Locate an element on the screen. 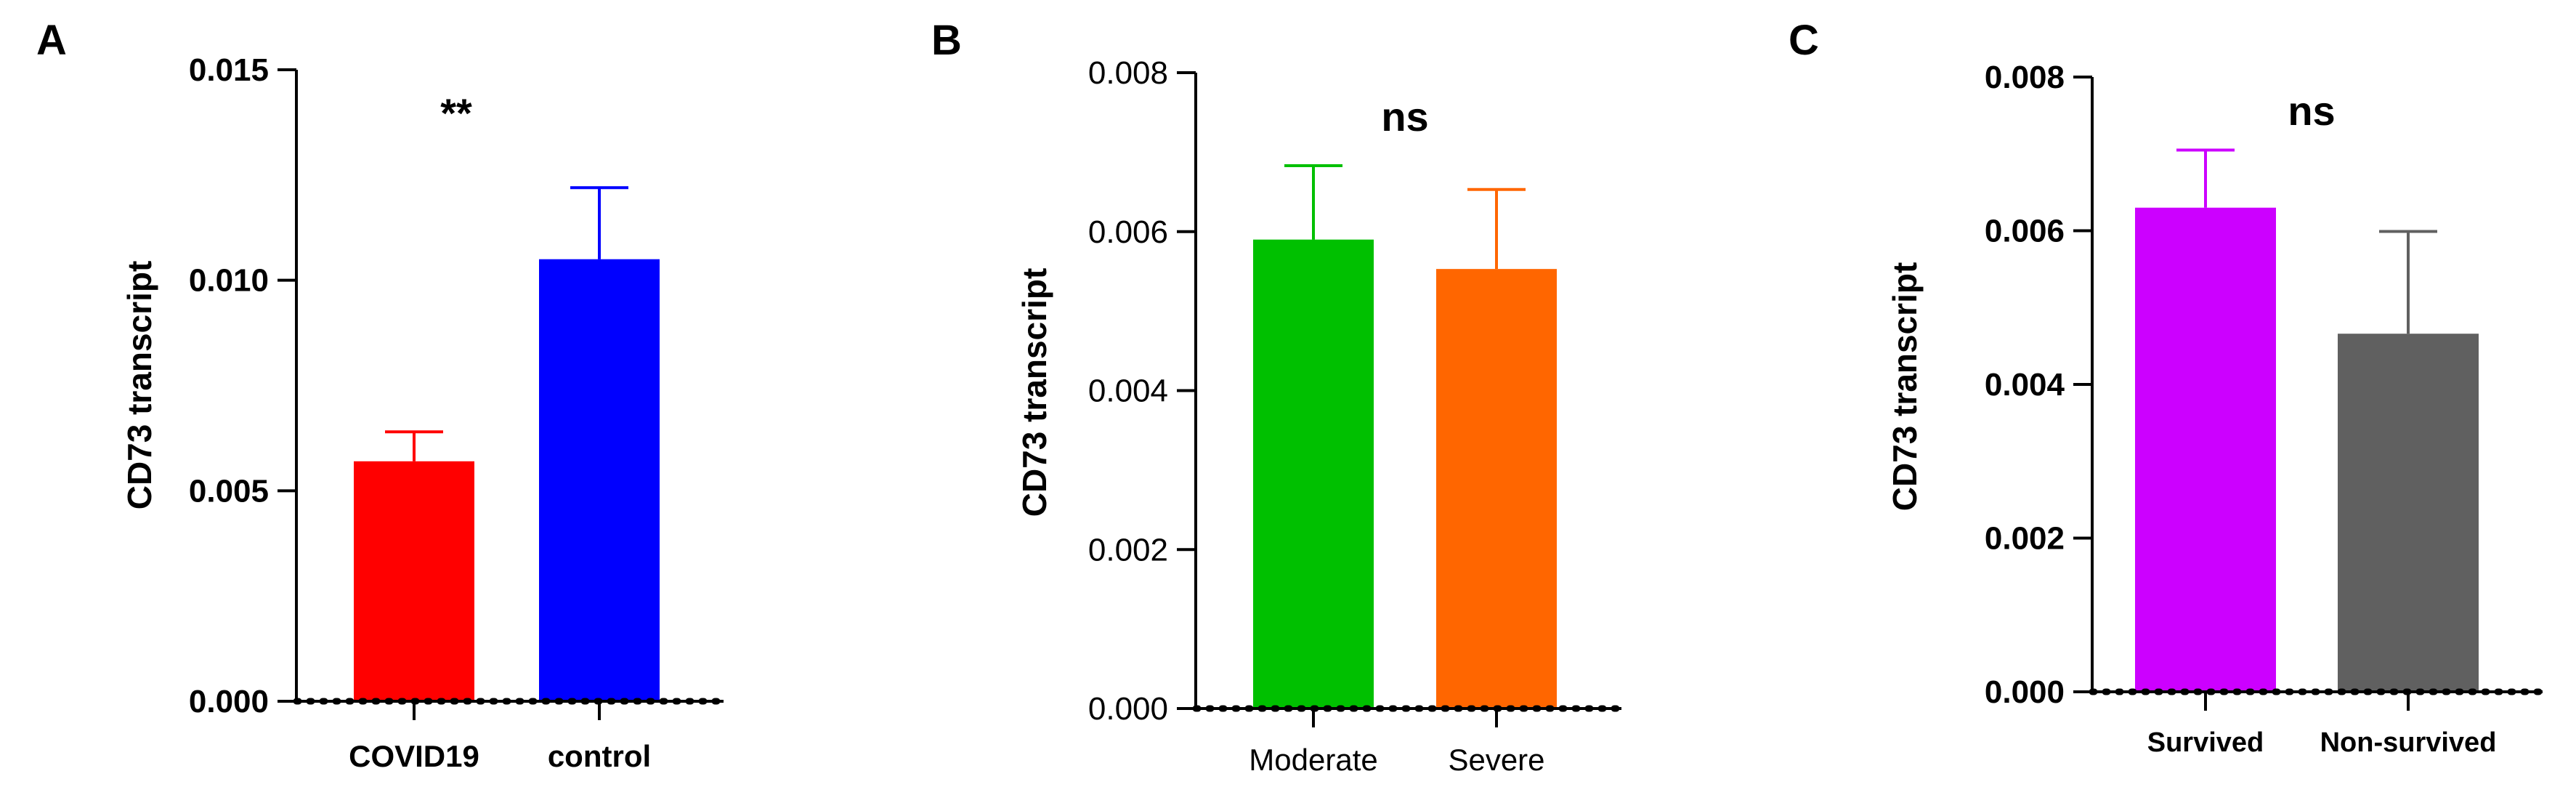 The width and height of the screenshot is (2576, 795). bar-covid19 is located at coordinates (414, 581).